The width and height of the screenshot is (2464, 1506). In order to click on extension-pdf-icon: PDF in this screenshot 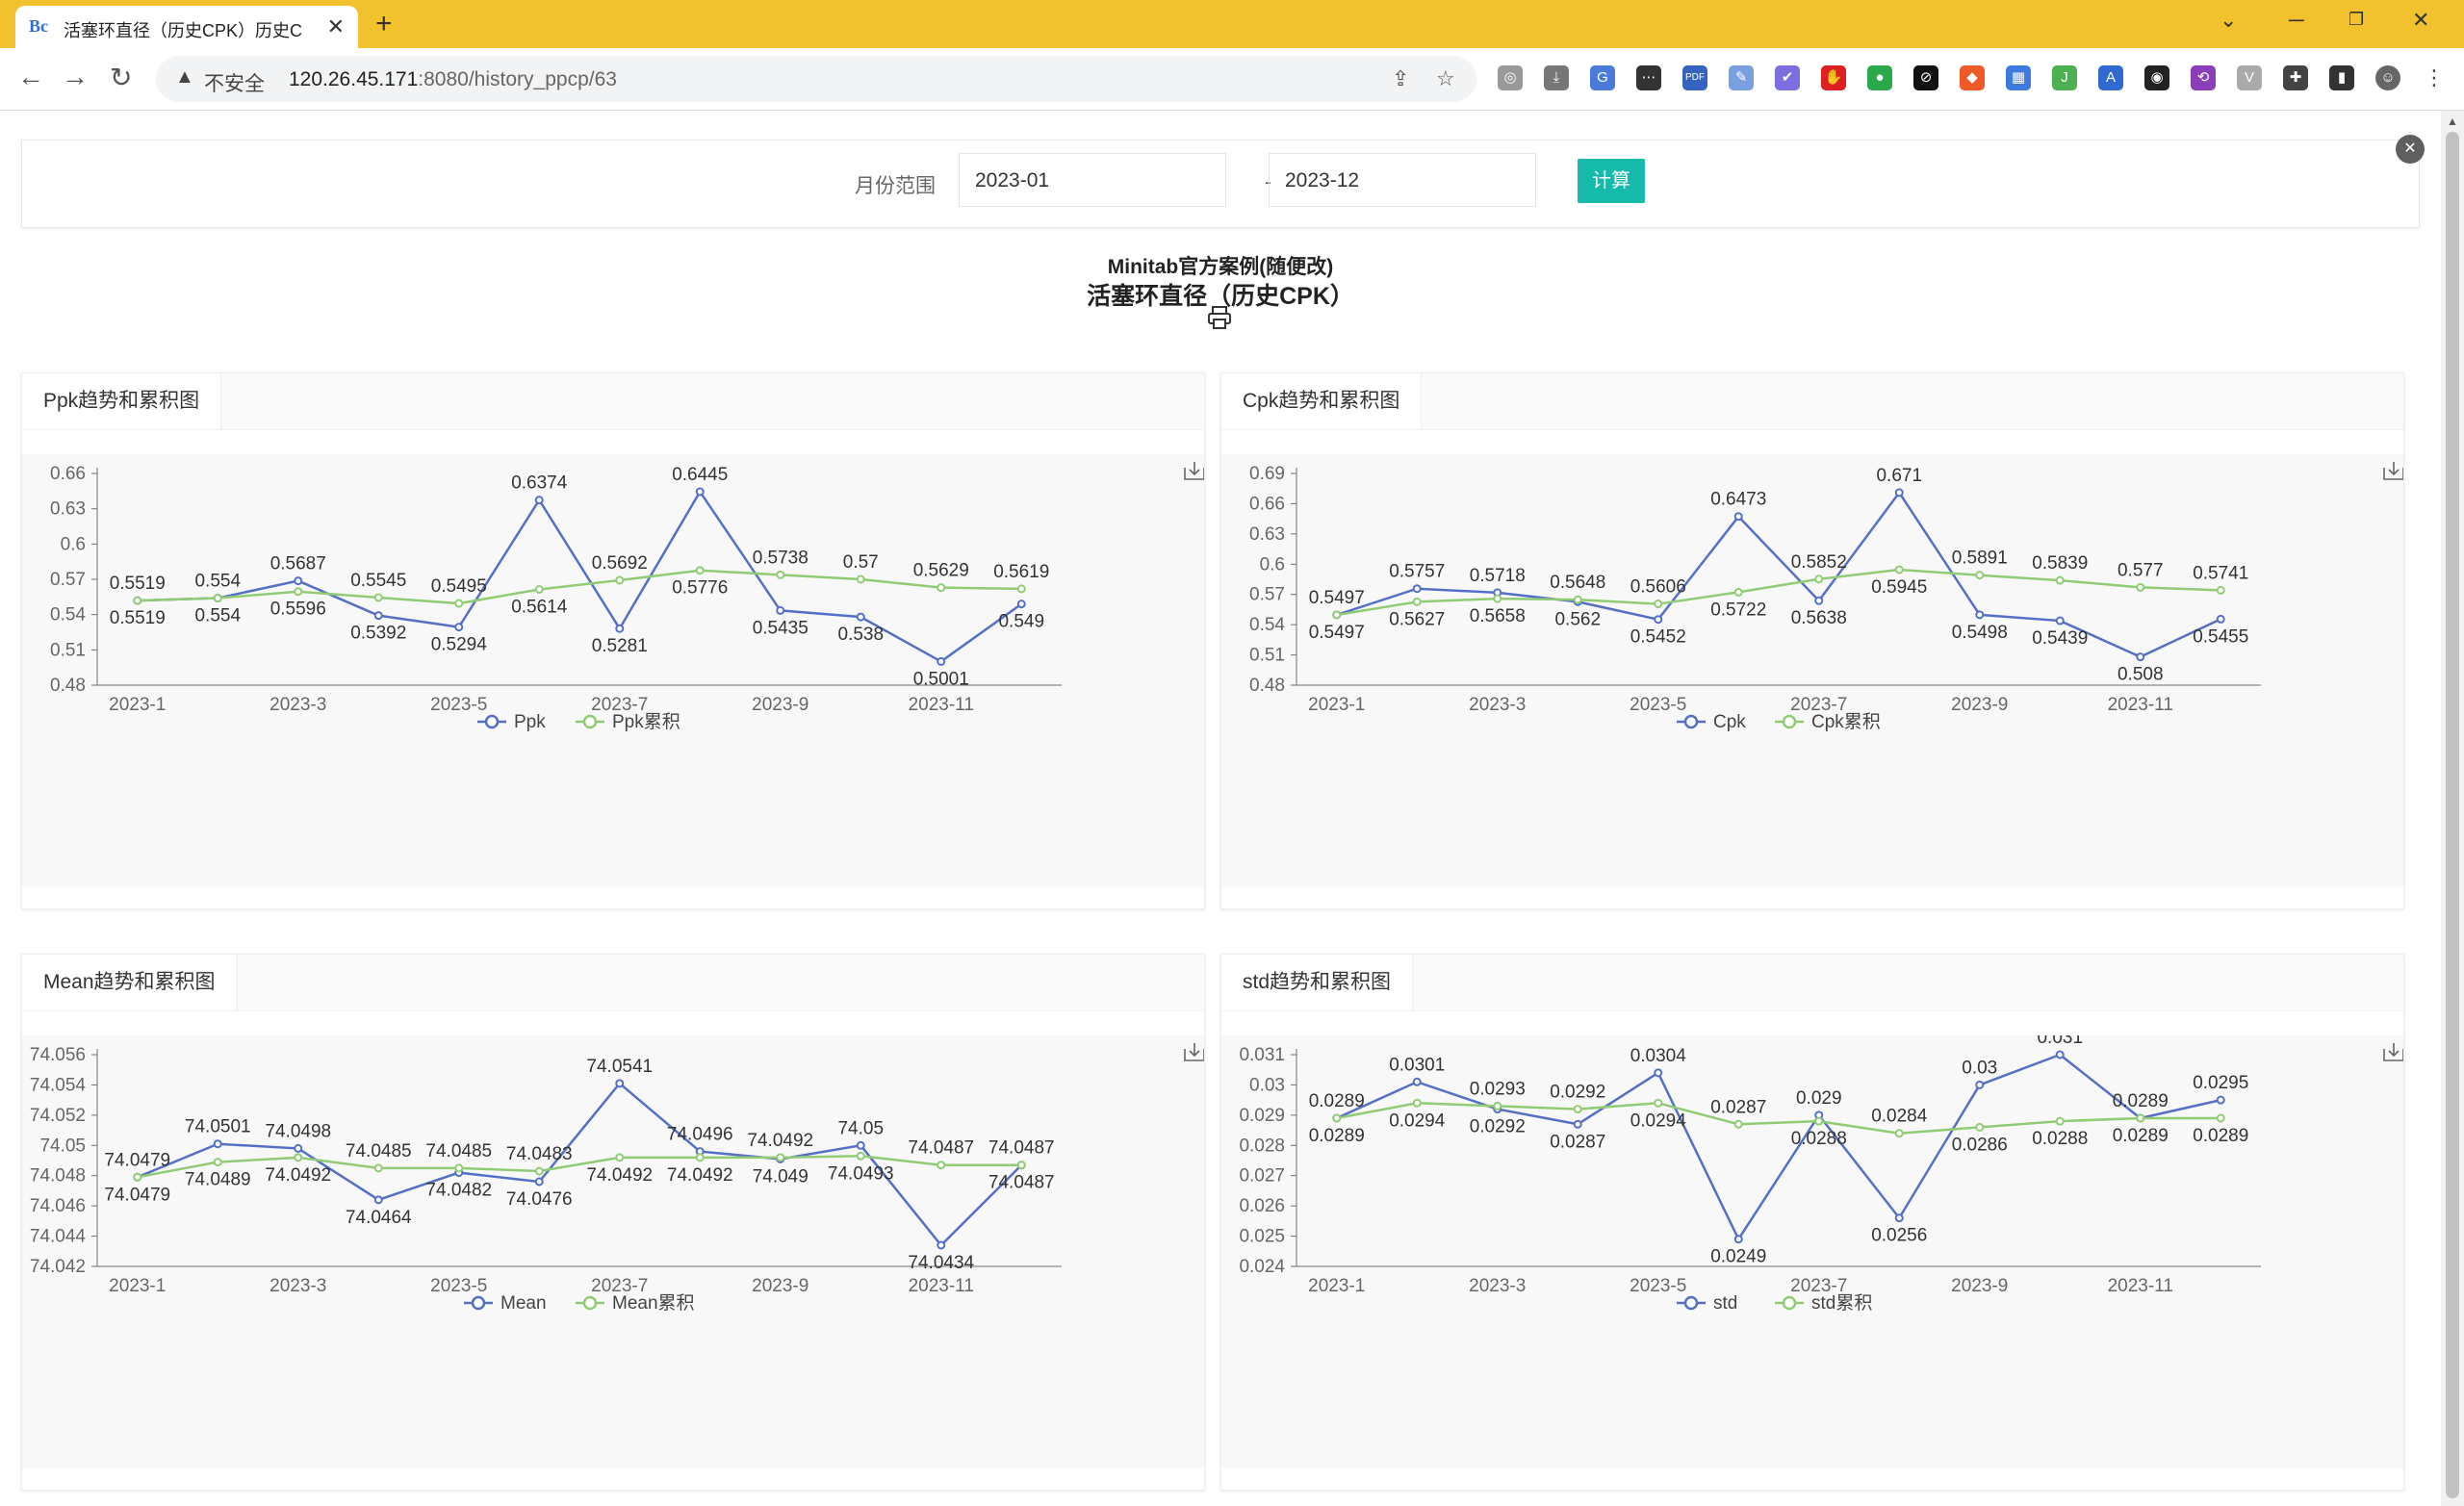, I will do `click(1694, 77)`.